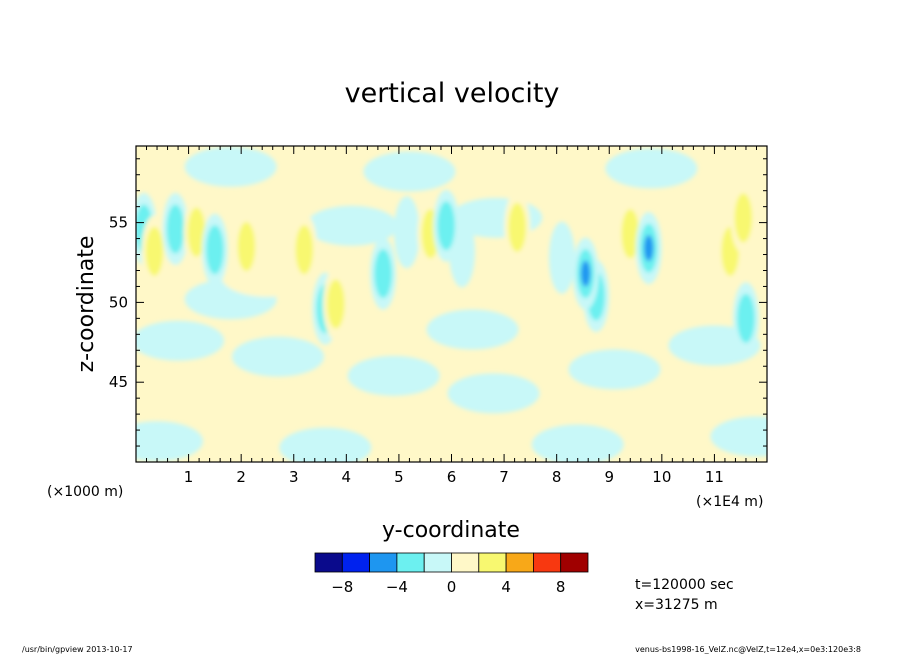 The image size is (904, 654). Describe the element at coordinates (118, 302) in the screenshot. I see `y-tick-label: 50` at that location.